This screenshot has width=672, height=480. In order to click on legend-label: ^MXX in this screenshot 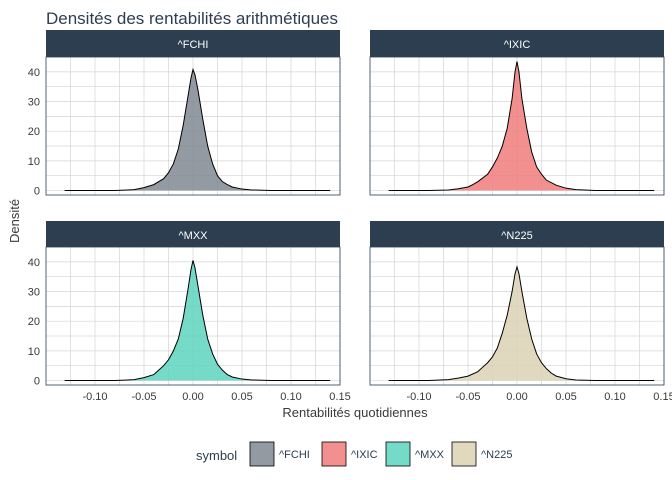, I will do `click(430, 455)`.